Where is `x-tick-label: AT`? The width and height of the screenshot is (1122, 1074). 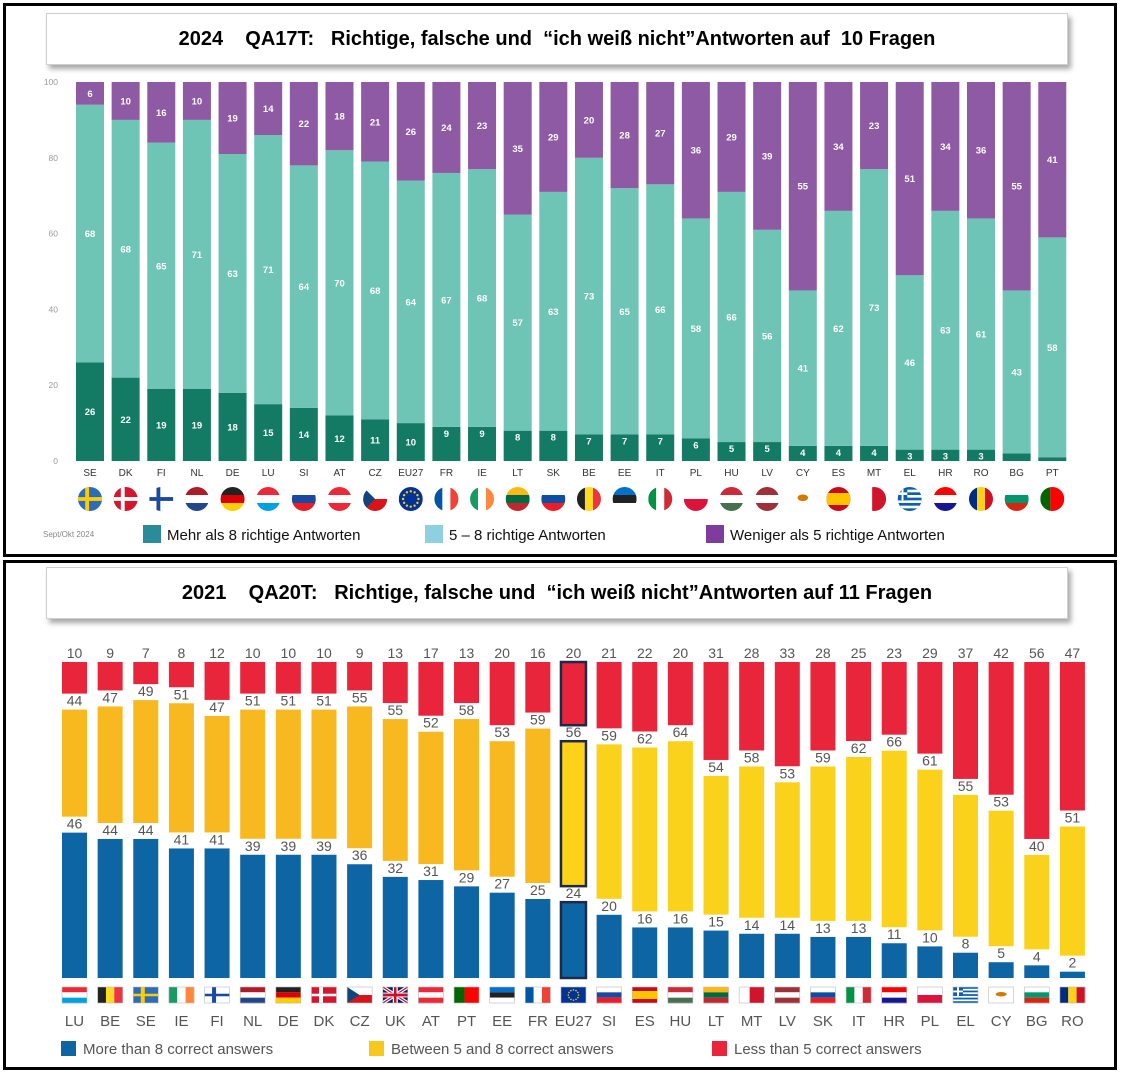 x-tick-label: AT is located at coordinates (339, 473).